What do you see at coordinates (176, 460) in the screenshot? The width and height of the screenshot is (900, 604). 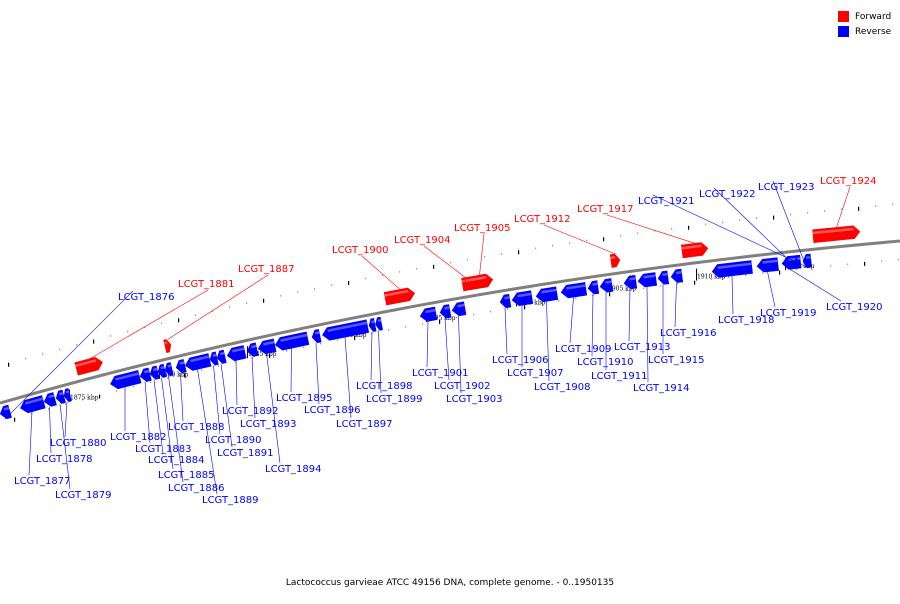 I see `gene-label: LCGT_1884` at bounding box center [176, 460].